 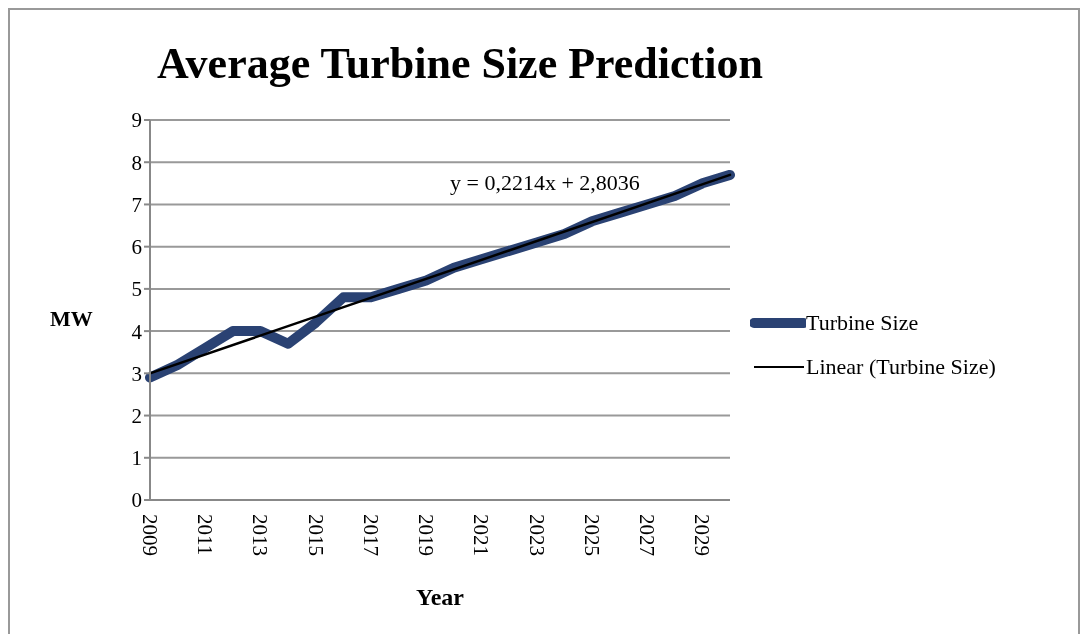 I want to click on y-tick-label: 3, so click(x=136, y=373).